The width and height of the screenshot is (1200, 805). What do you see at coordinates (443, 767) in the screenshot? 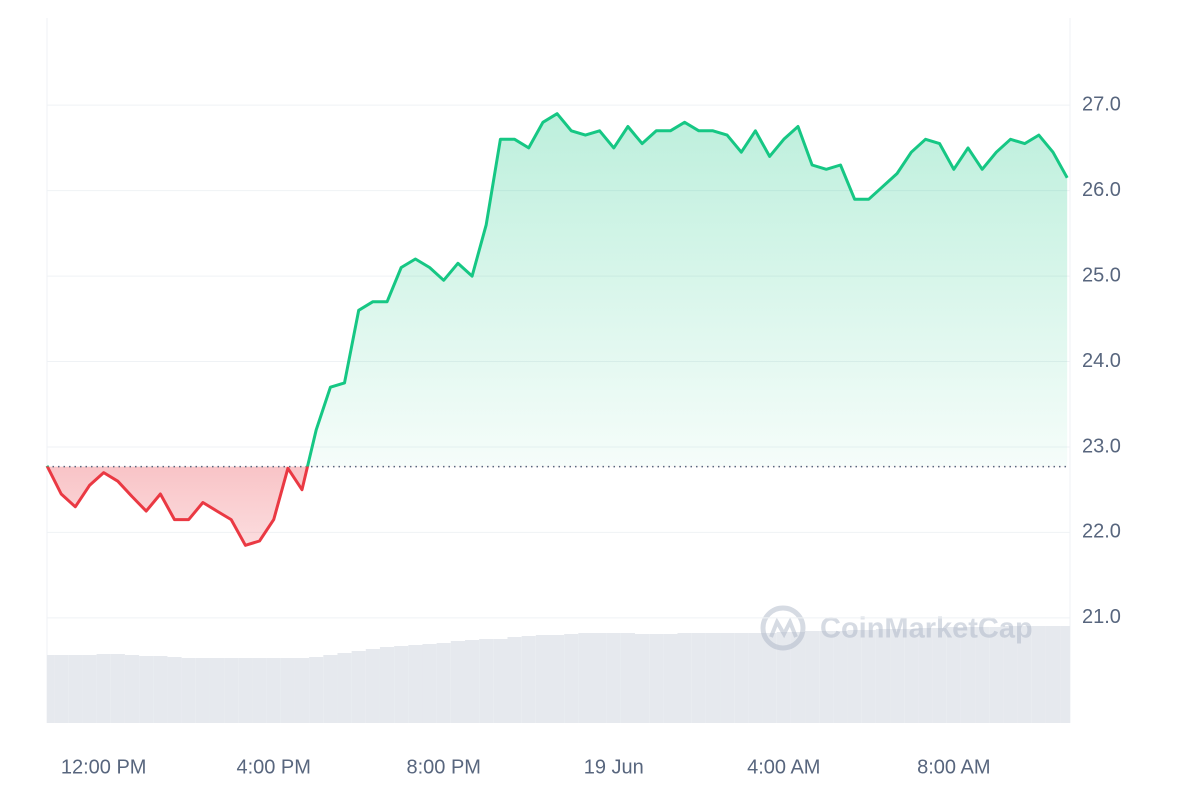
I see `x-tick-label: 8:00 PM` at bounding box center [443, 767].